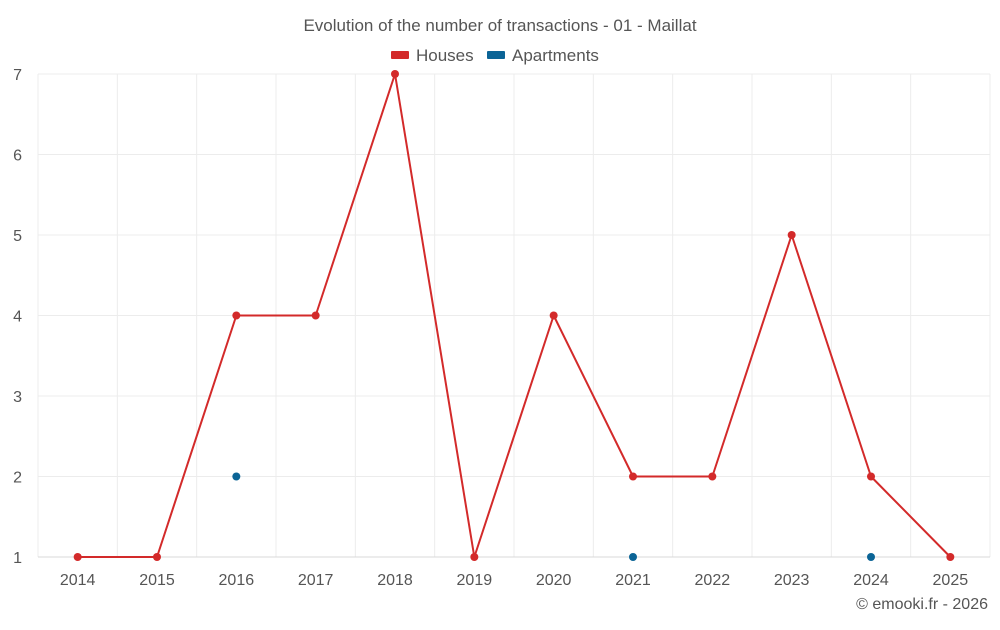 The image size is (1000, 630). Describe the element at coordinates (871, 580) in the screenshot. I see `x-tick-label: 2024` at that location.